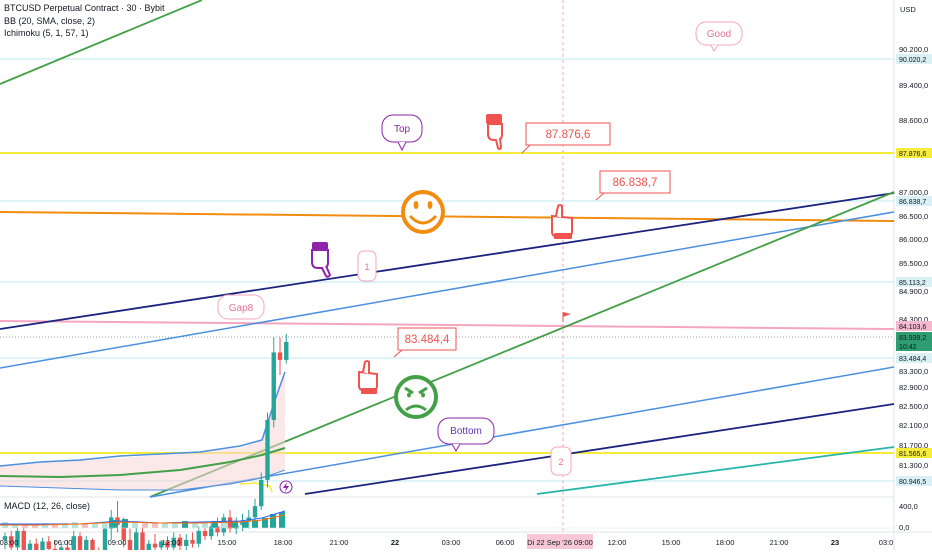  Describe the element at coordinates (913, 465) in the screenshot. I see `price-tick-label: 81.300,0` at that location.